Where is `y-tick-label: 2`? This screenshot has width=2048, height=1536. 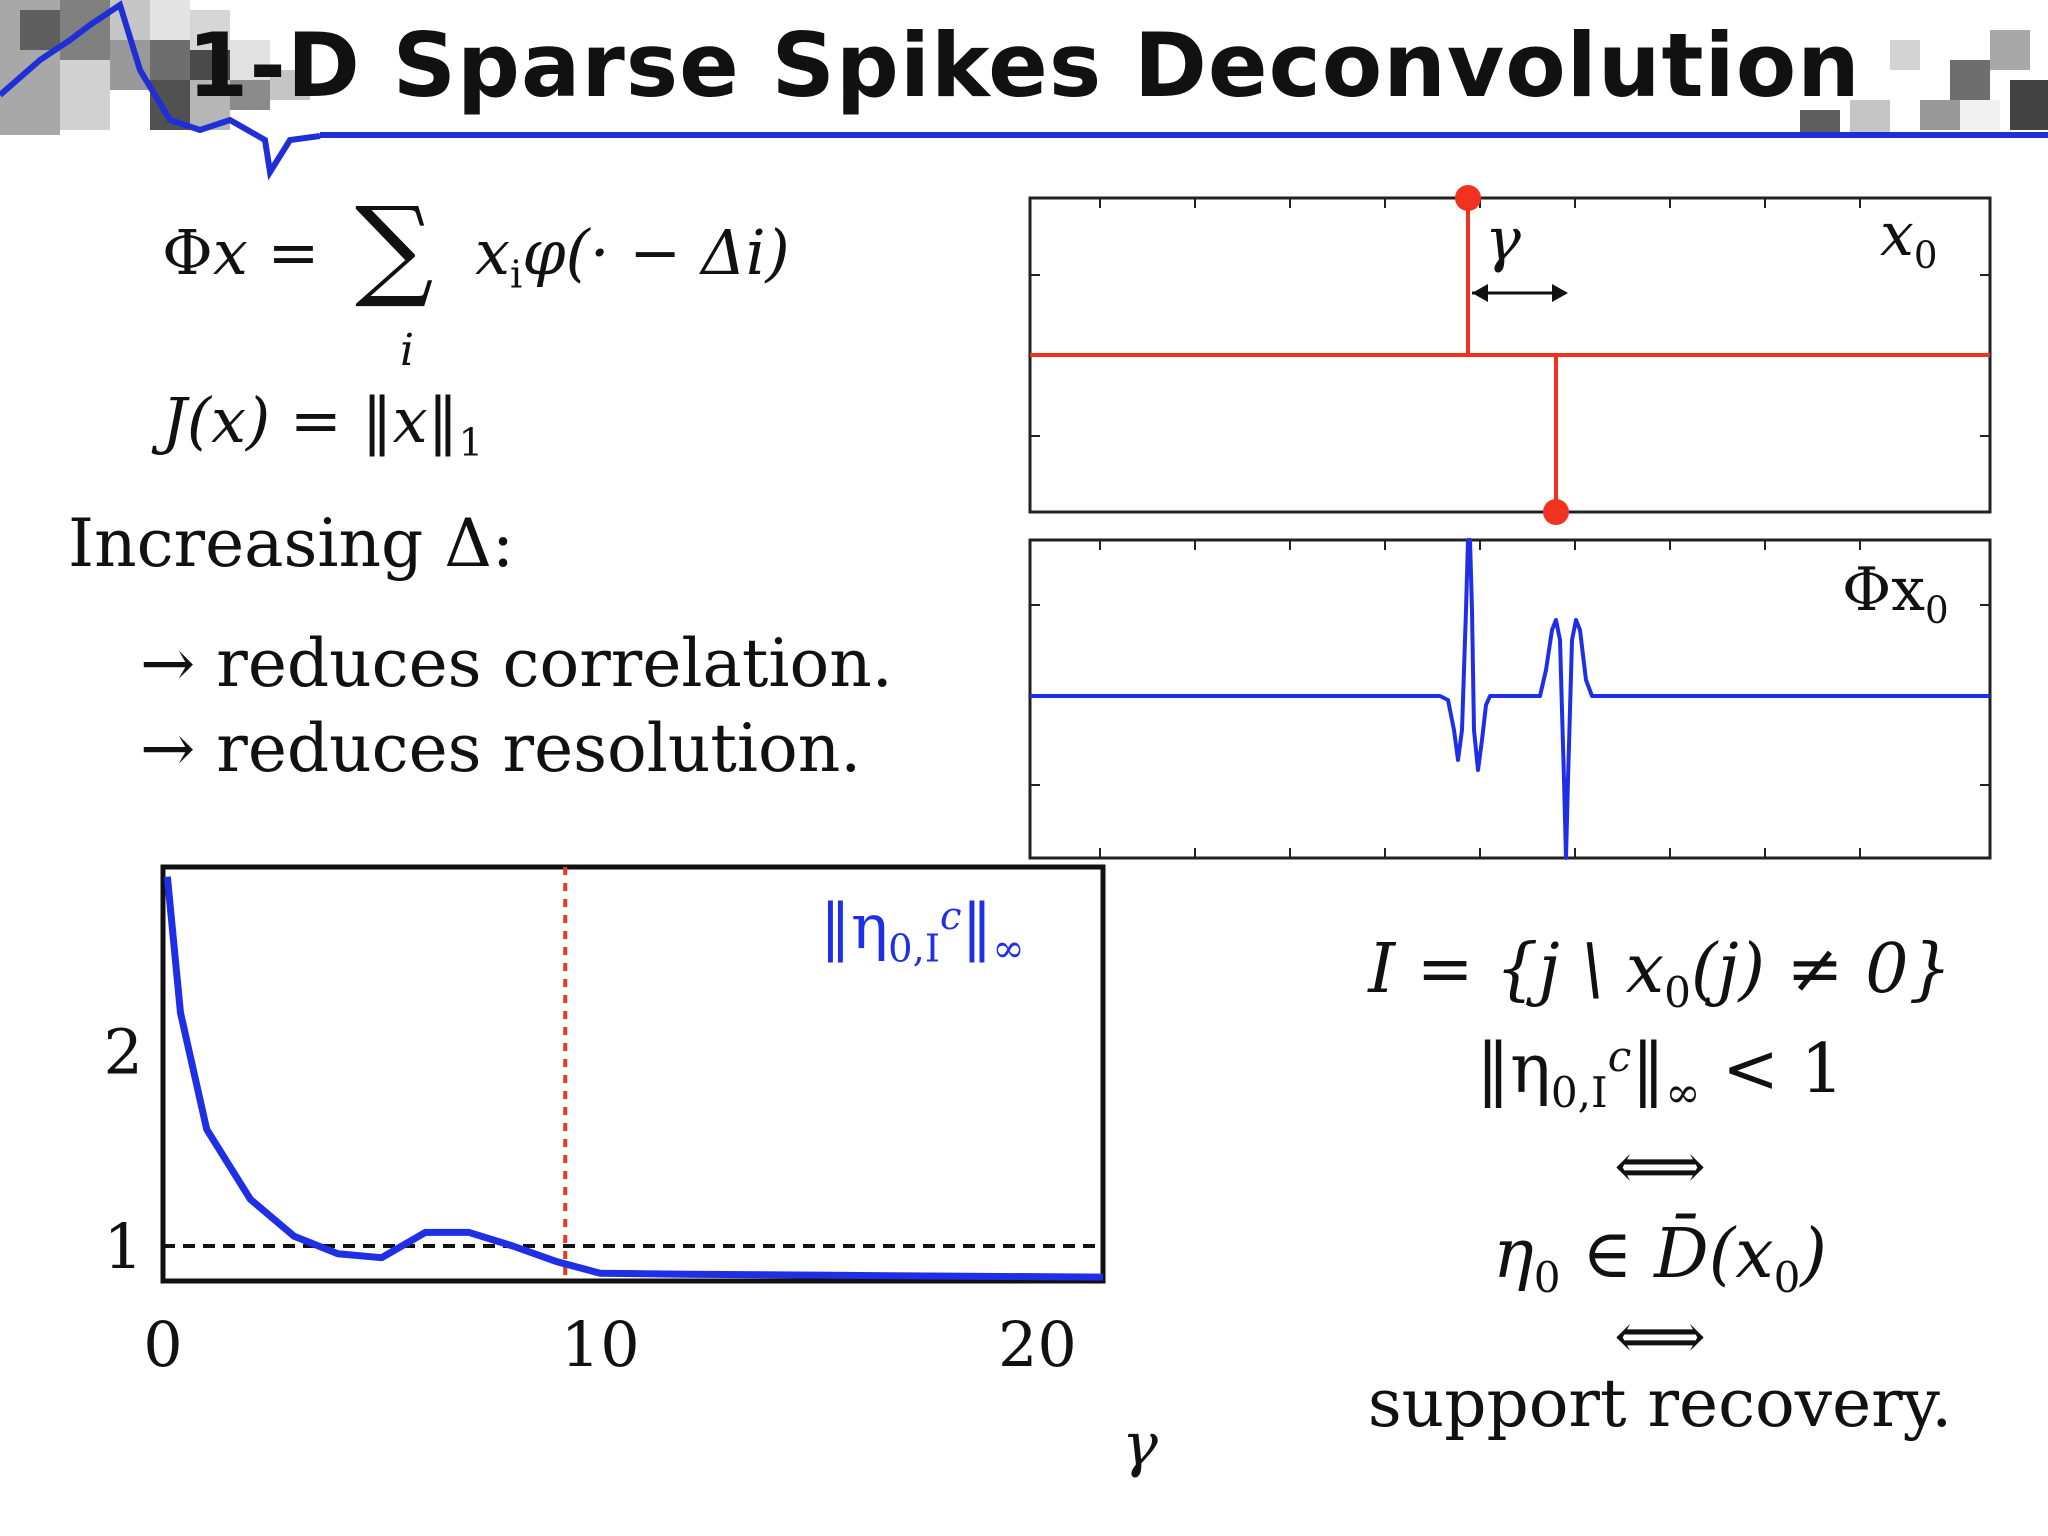 y-tick-label: 2 is located at coordinates (123, 1052).